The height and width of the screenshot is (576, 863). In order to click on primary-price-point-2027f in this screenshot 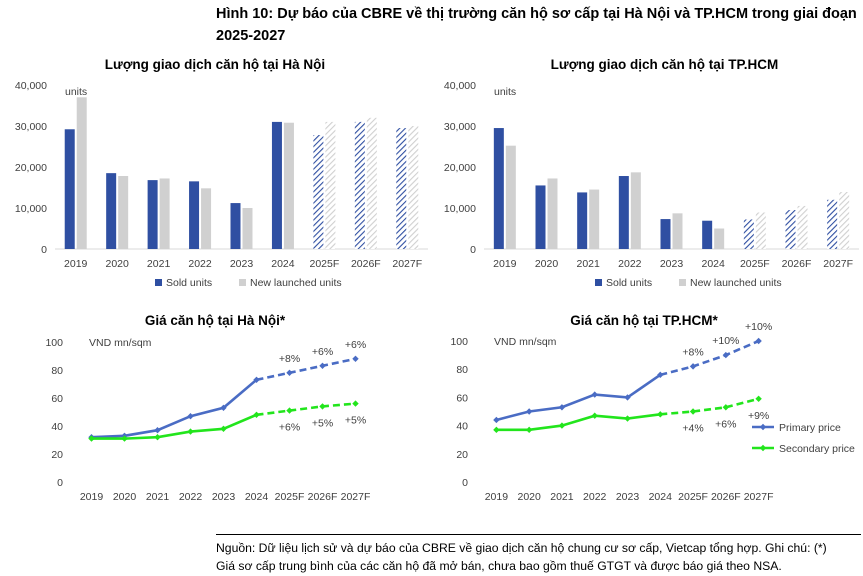, I will do `click(758, 341)`.